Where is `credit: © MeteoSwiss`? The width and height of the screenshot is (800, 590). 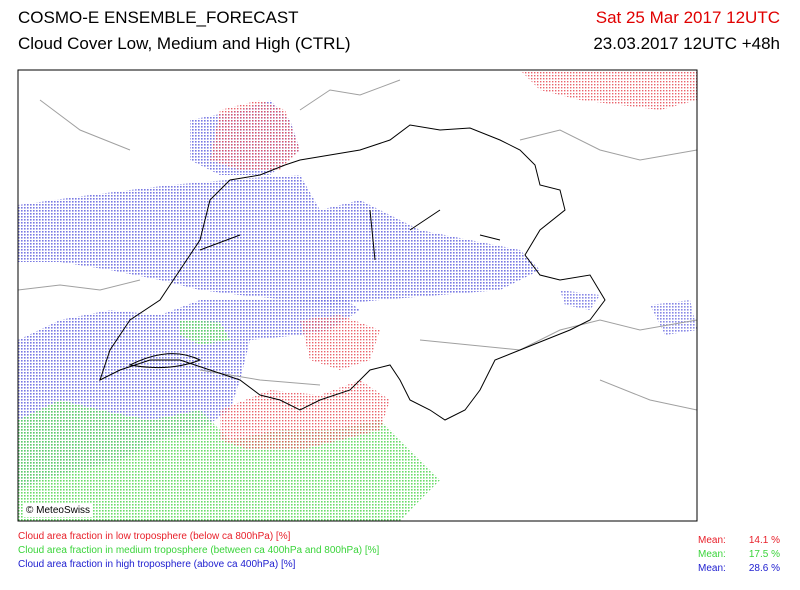 credit: © MeteoSwiss is located at coordinates (58, 510).